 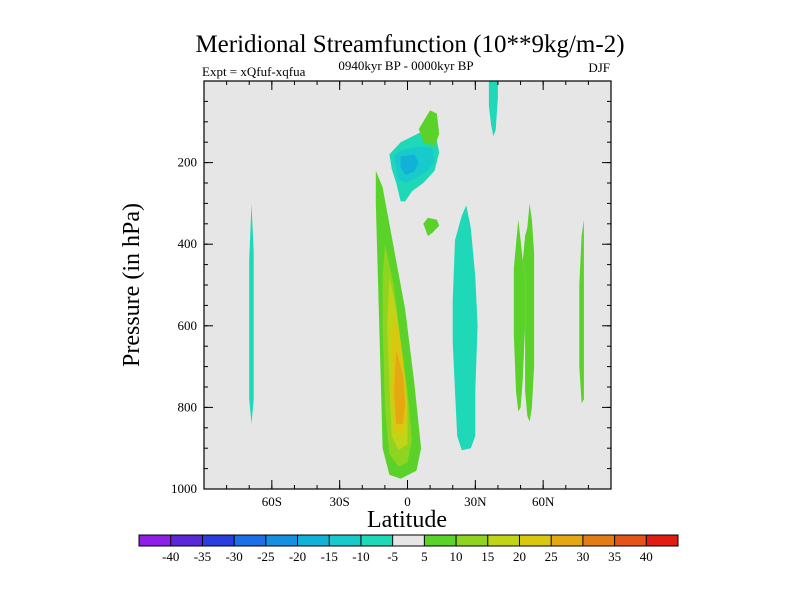 I want to click on chart-title: Meridional Streamfunction (10**9kg/m-2), so click(x=409, y=44).